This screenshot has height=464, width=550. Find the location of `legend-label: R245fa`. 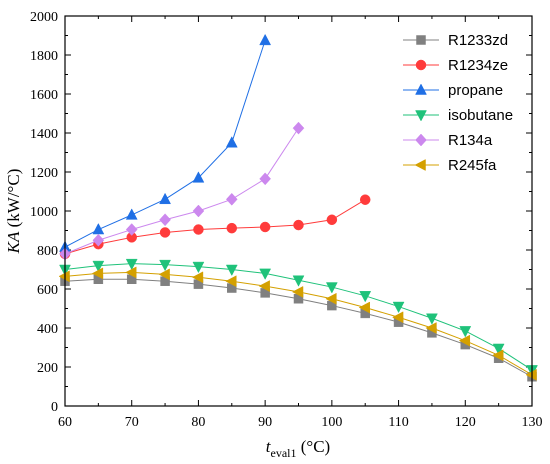

legend-label: R245fa is located at coordinates (472, 165).